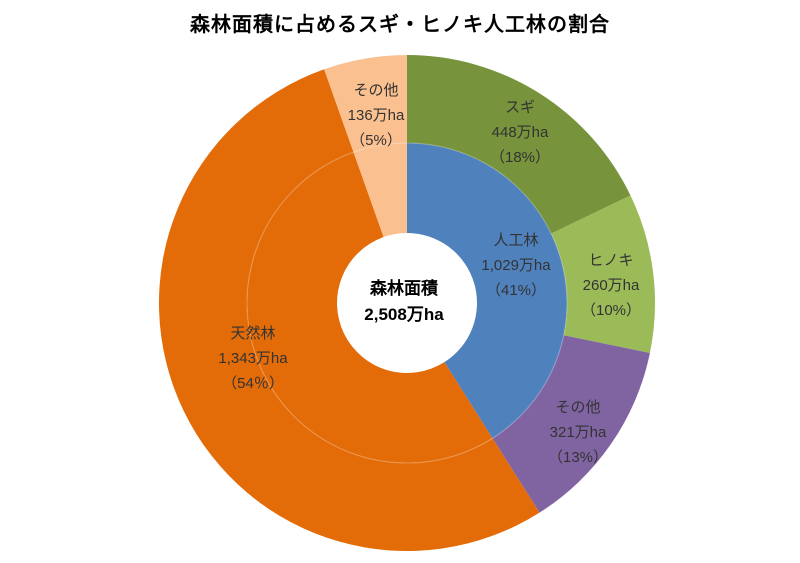 This screenshot has width=800, height=563. I want to click on slice-planted-forest, so click(487, 291).